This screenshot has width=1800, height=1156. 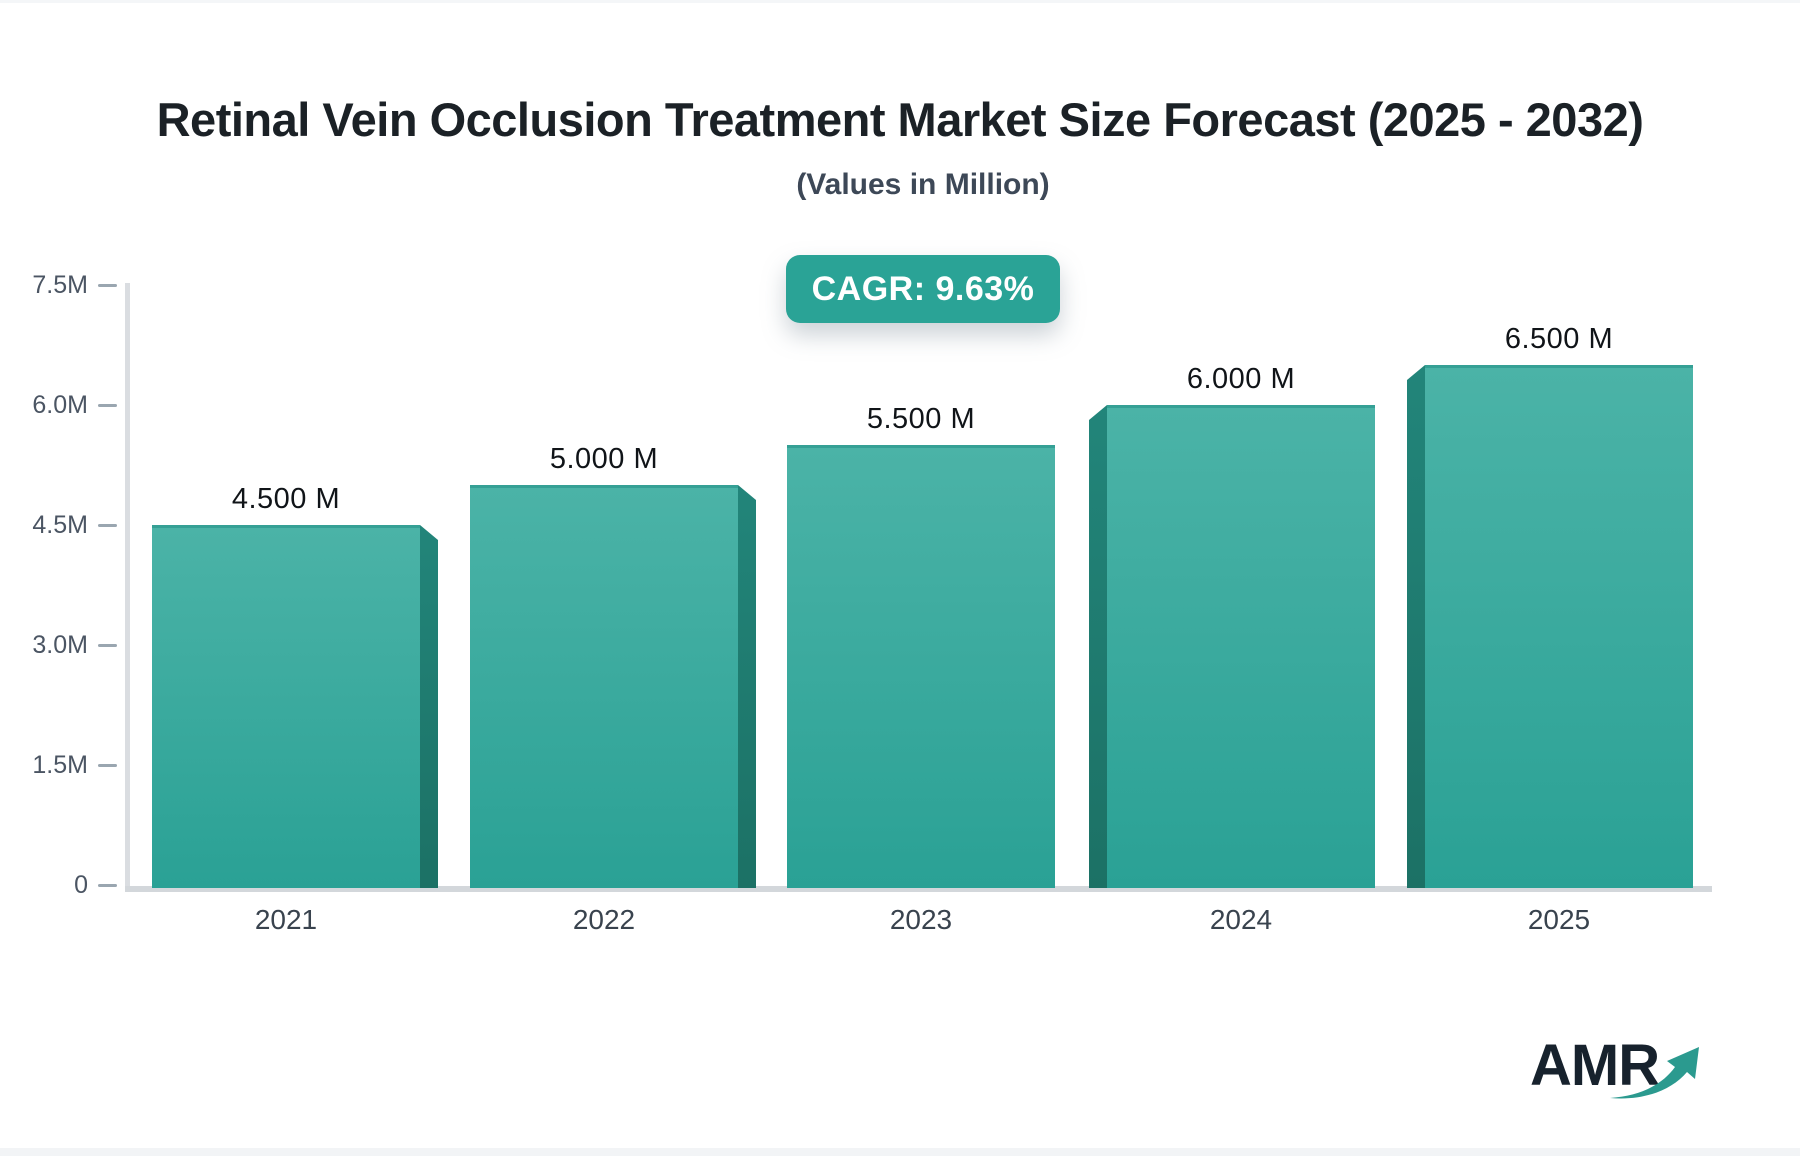 I want to click on bar-2025-side-face, so click(x=1416, y=626).